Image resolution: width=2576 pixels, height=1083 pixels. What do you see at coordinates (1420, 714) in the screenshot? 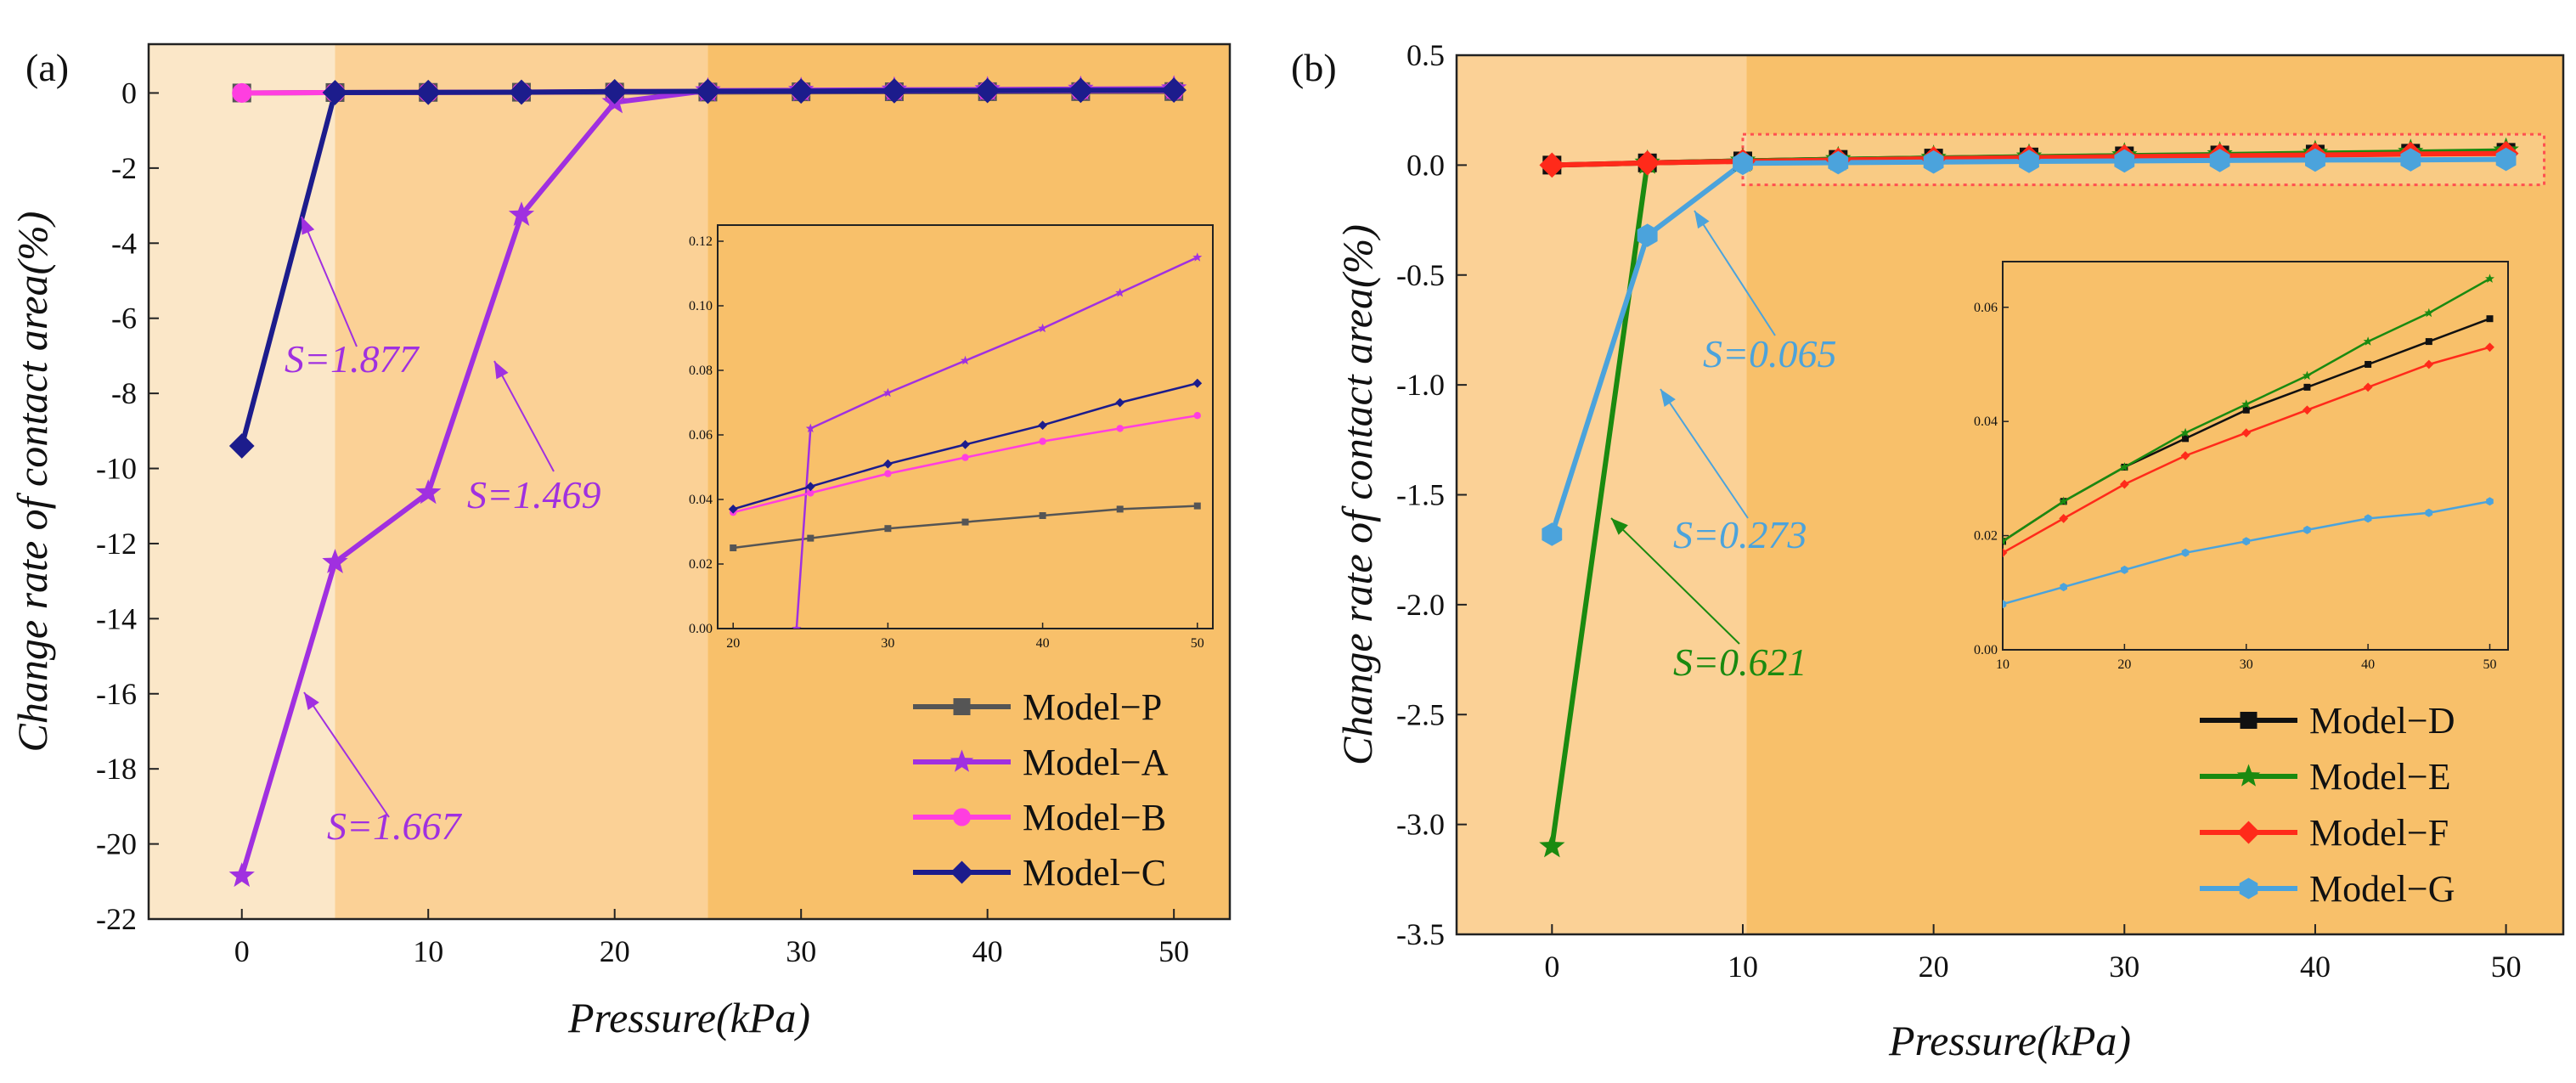
I see `y-tick-label: -2.5` at bounding box center [1420, 714].